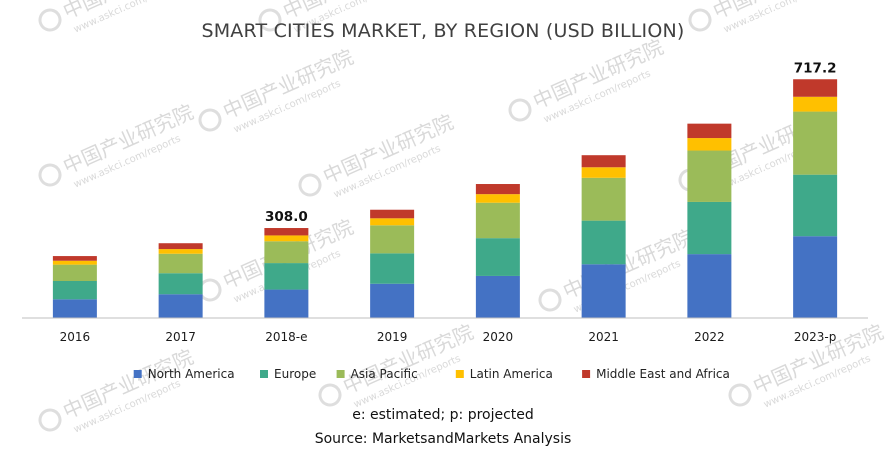 This screenshot has height=450, width=886. What do you see at coordinates (511, 374) in the screenshot?
I see `legend-label: Latin America` at bounding box center [511, 374].